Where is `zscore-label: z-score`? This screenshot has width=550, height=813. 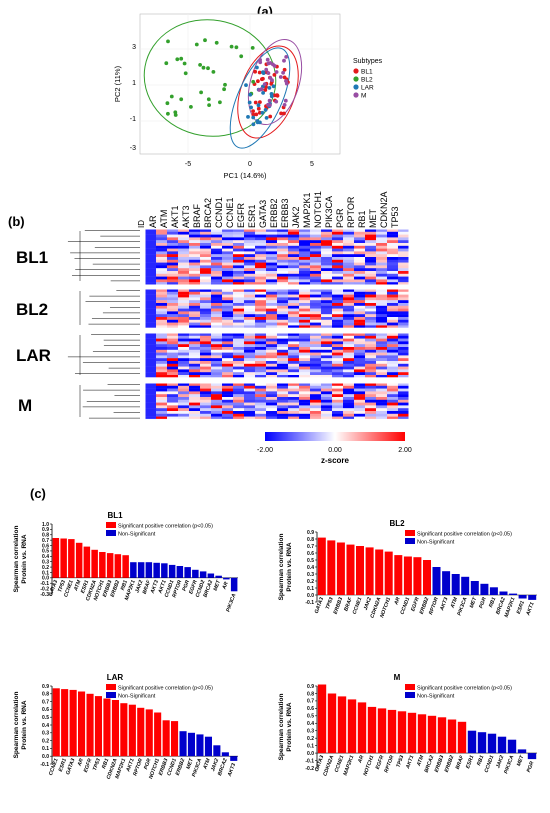 zscore-label: z-score is located at coordinates (335, 460).